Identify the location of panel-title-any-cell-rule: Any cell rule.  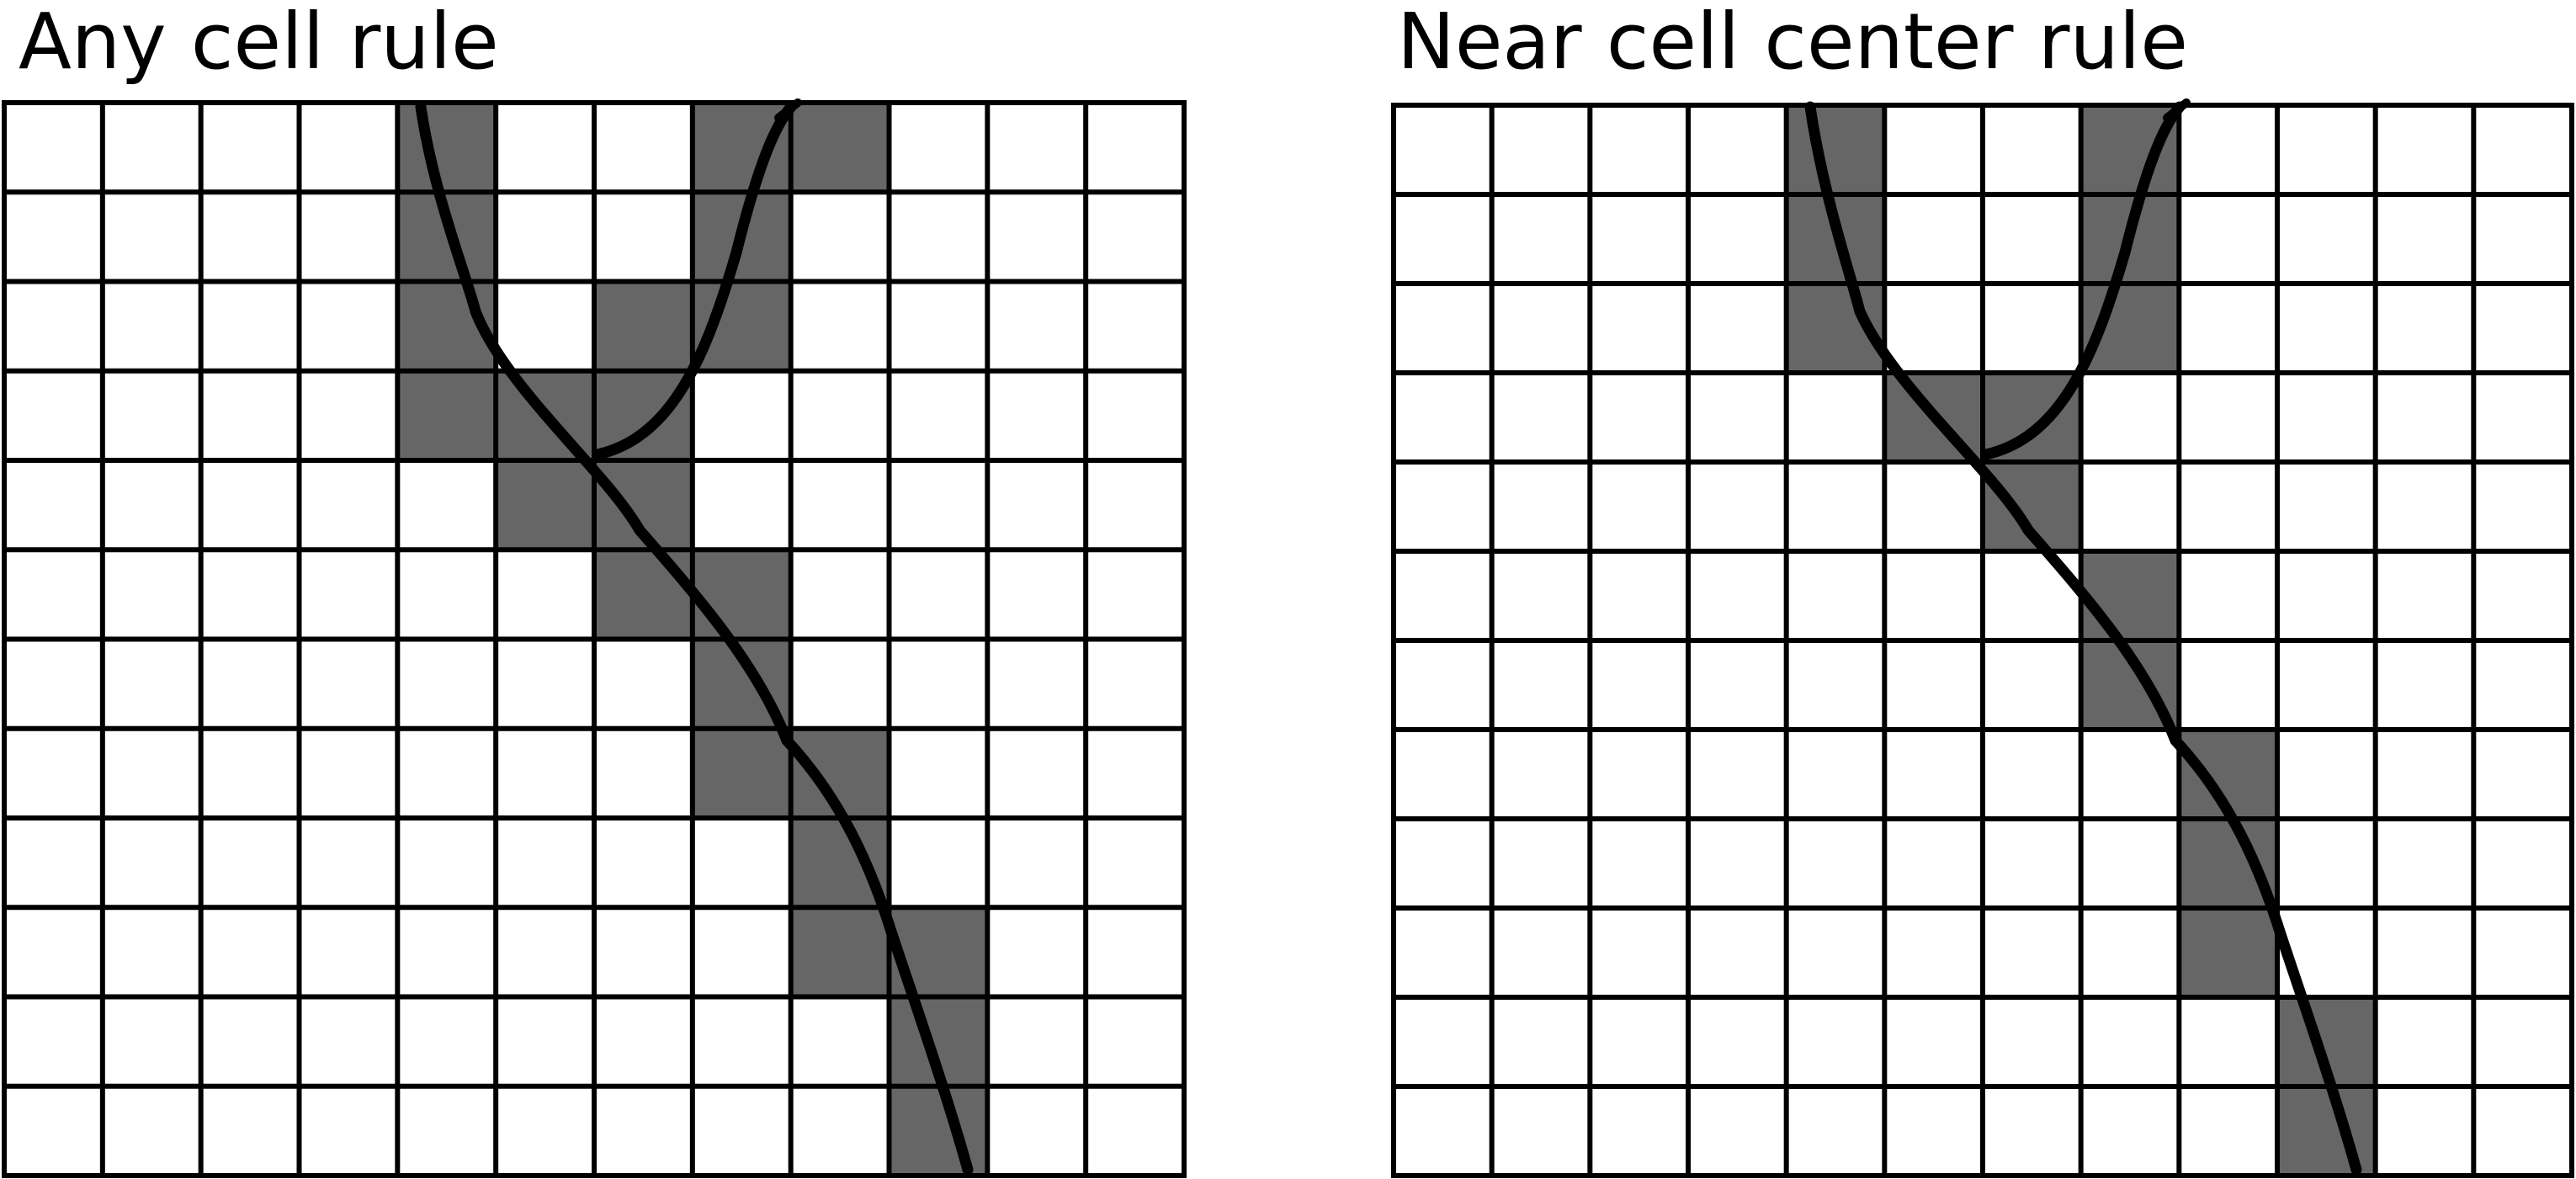
(259, 43).